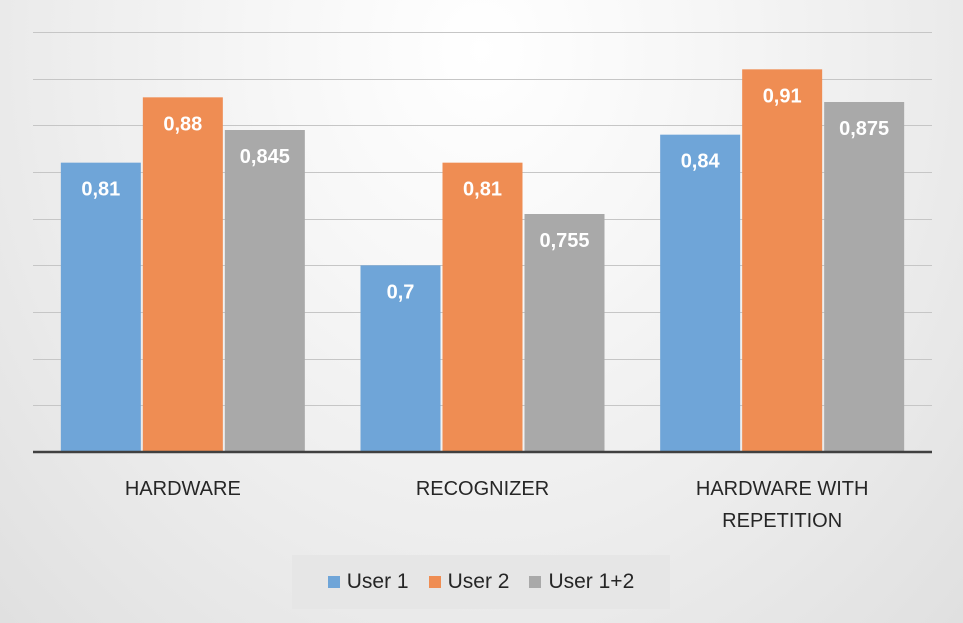  What do you see at coordinates (478, 581) in the screenshot?
I see `legend-label: User 2` at bounding box center [478, 581].